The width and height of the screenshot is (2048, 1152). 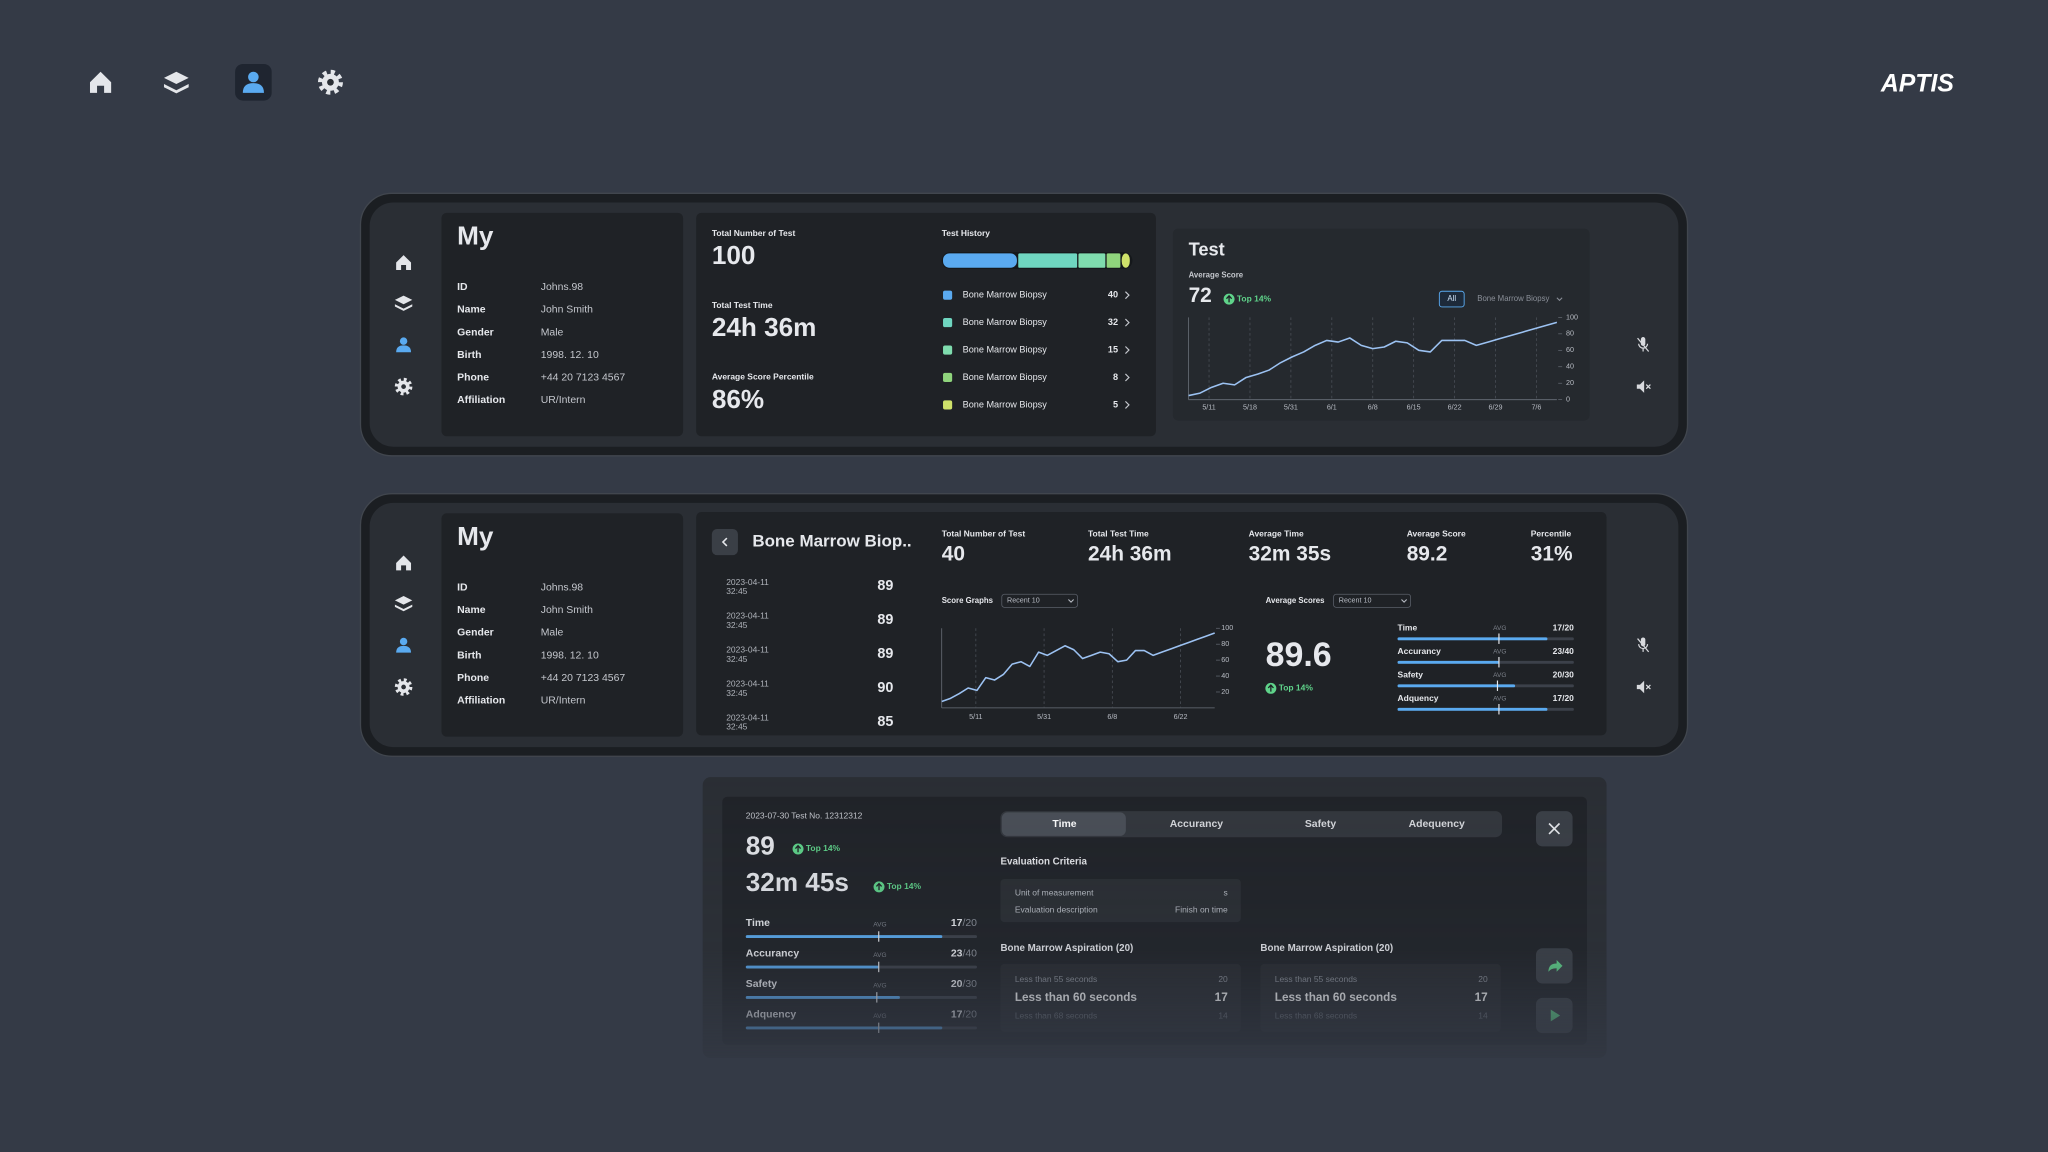 I want to click on icon-close, so click(x=1554, y=828).